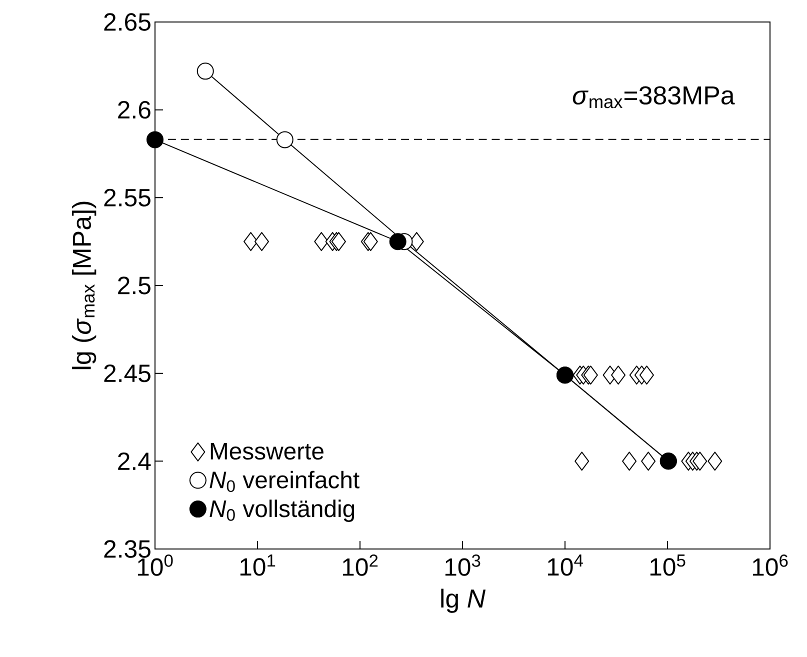 The width and height of the screenshot is (807, 657). I want to click on x-axis-title: lg N, so click(463, 600).